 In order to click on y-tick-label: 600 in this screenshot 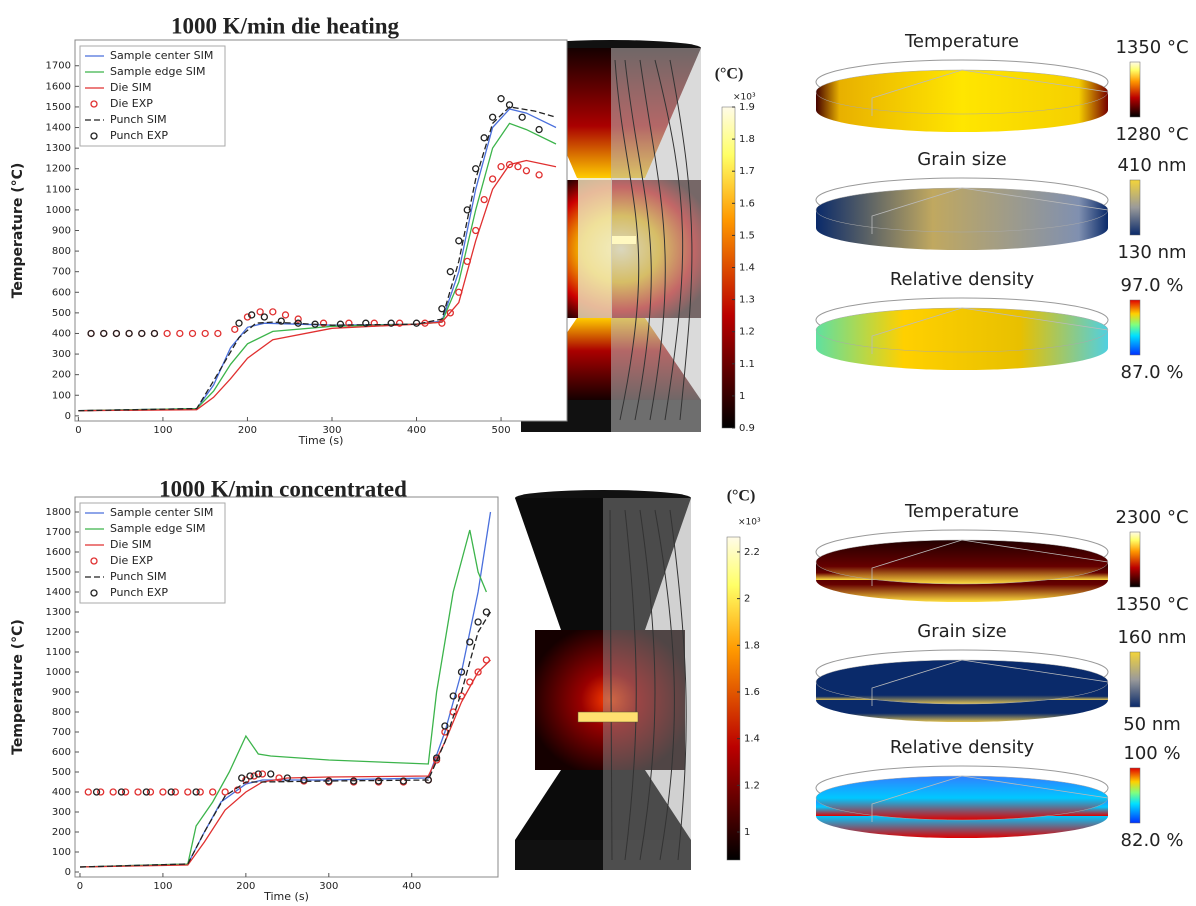, I will do `click(61, 752)`.